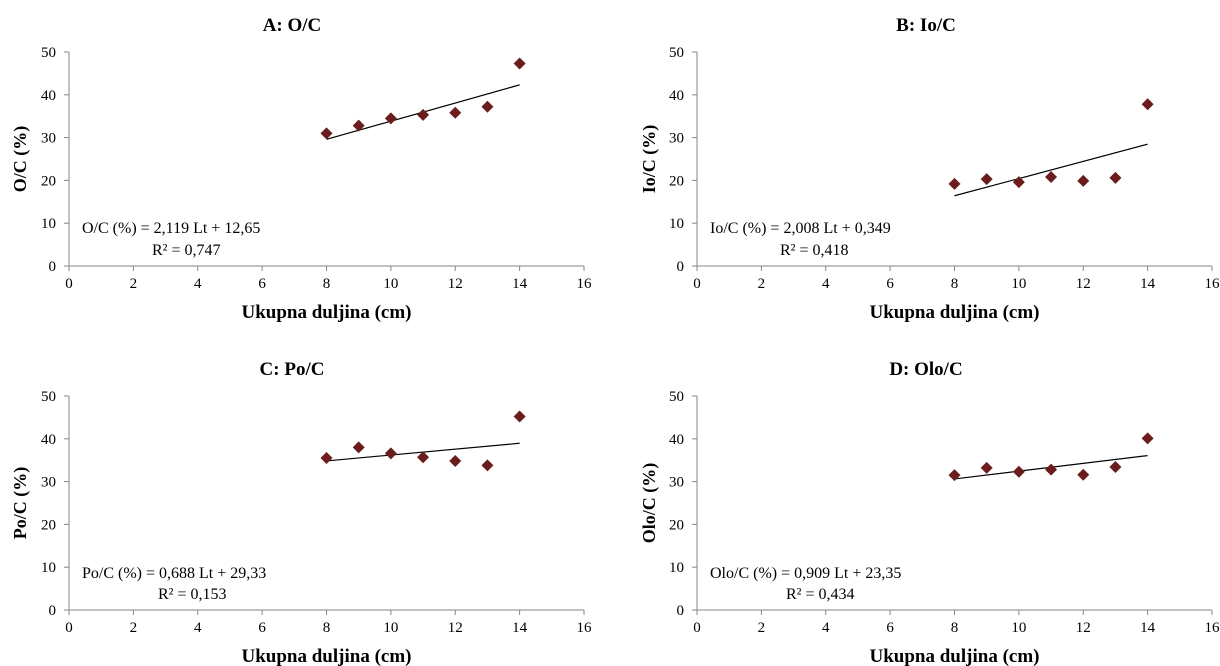 This screenshot has width=1220, height=666. I want to click on r-squared-label: R² = 0,418, so click(814, 250).